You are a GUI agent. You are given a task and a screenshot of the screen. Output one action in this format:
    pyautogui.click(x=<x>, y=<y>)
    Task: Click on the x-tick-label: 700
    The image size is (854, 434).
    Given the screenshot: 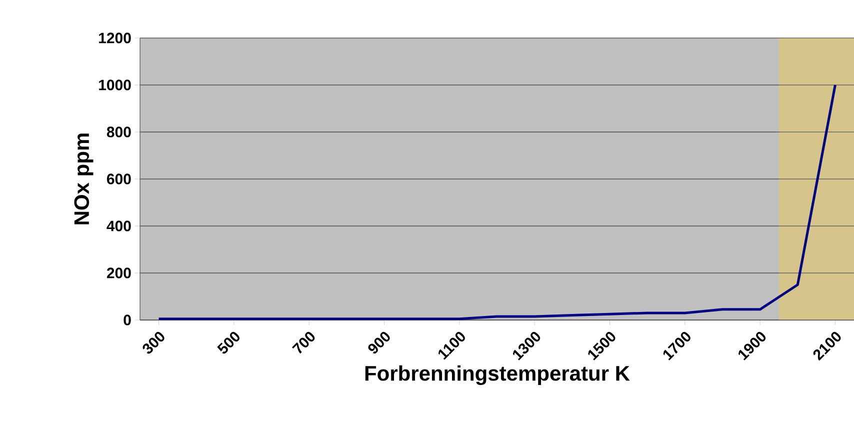 What is the action you would take?
    pyautogui.click(x=303, y=343)
    